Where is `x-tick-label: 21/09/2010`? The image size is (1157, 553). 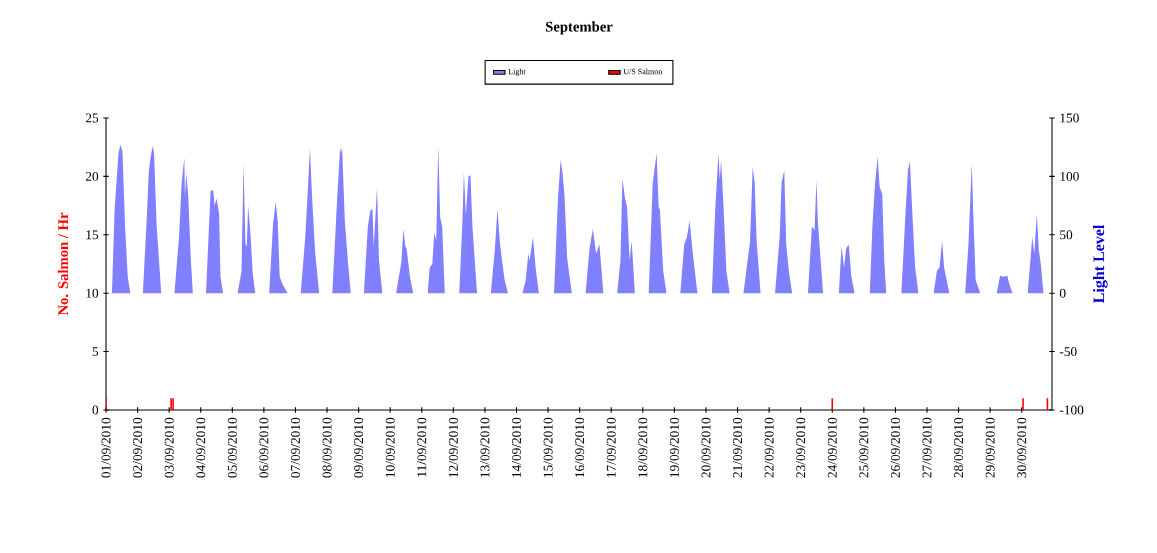
x-tick-label: 21/09/2010 is located at coordinates (738, 447).